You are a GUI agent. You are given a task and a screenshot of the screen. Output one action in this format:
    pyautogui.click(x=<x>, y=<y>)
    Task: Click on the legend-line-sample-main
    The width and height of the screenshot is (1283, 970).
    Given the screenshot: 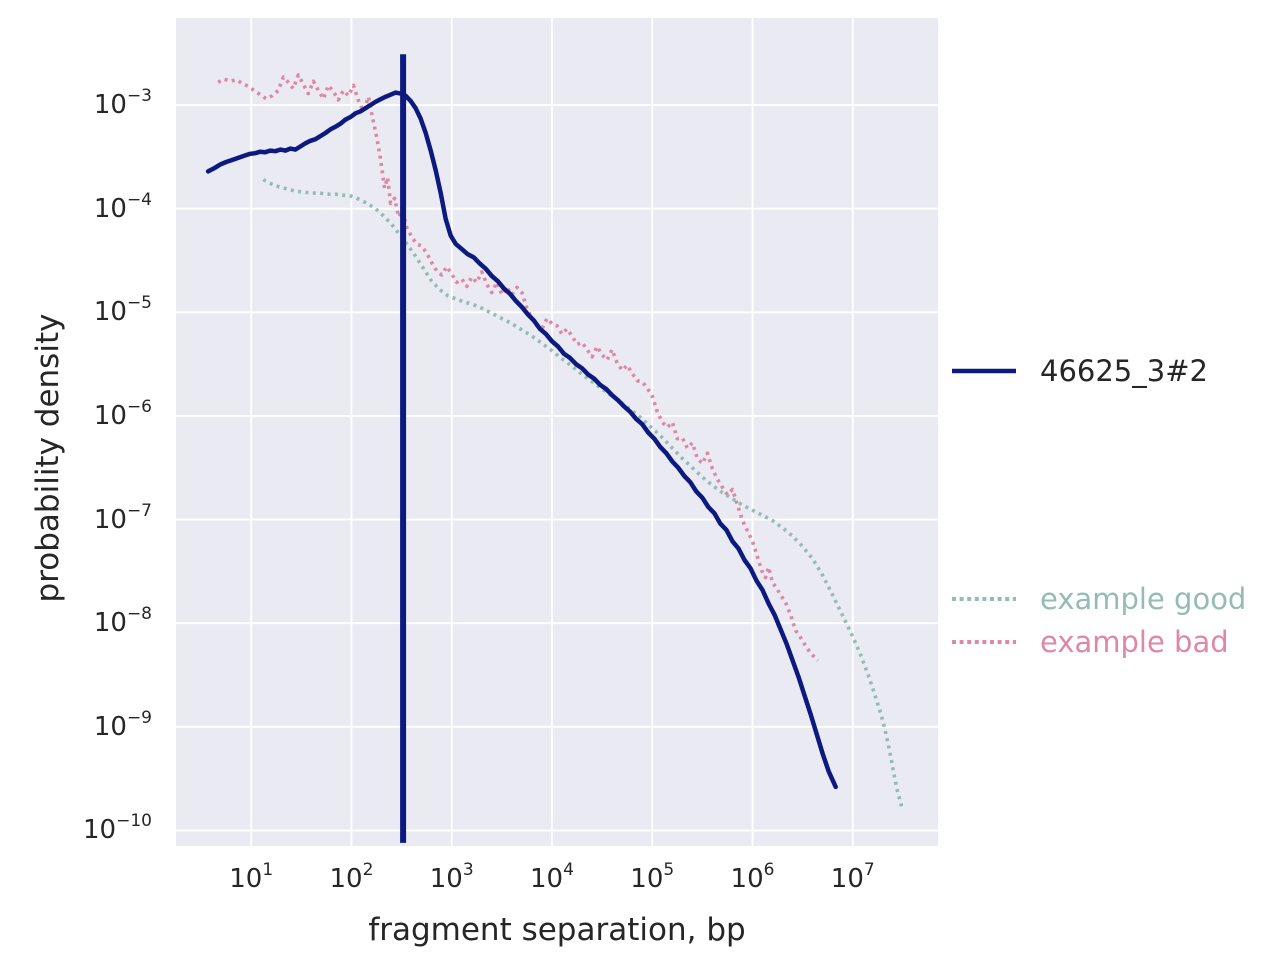 What is the action you would take?
    pyautogui.click(x=984, y=371)
    